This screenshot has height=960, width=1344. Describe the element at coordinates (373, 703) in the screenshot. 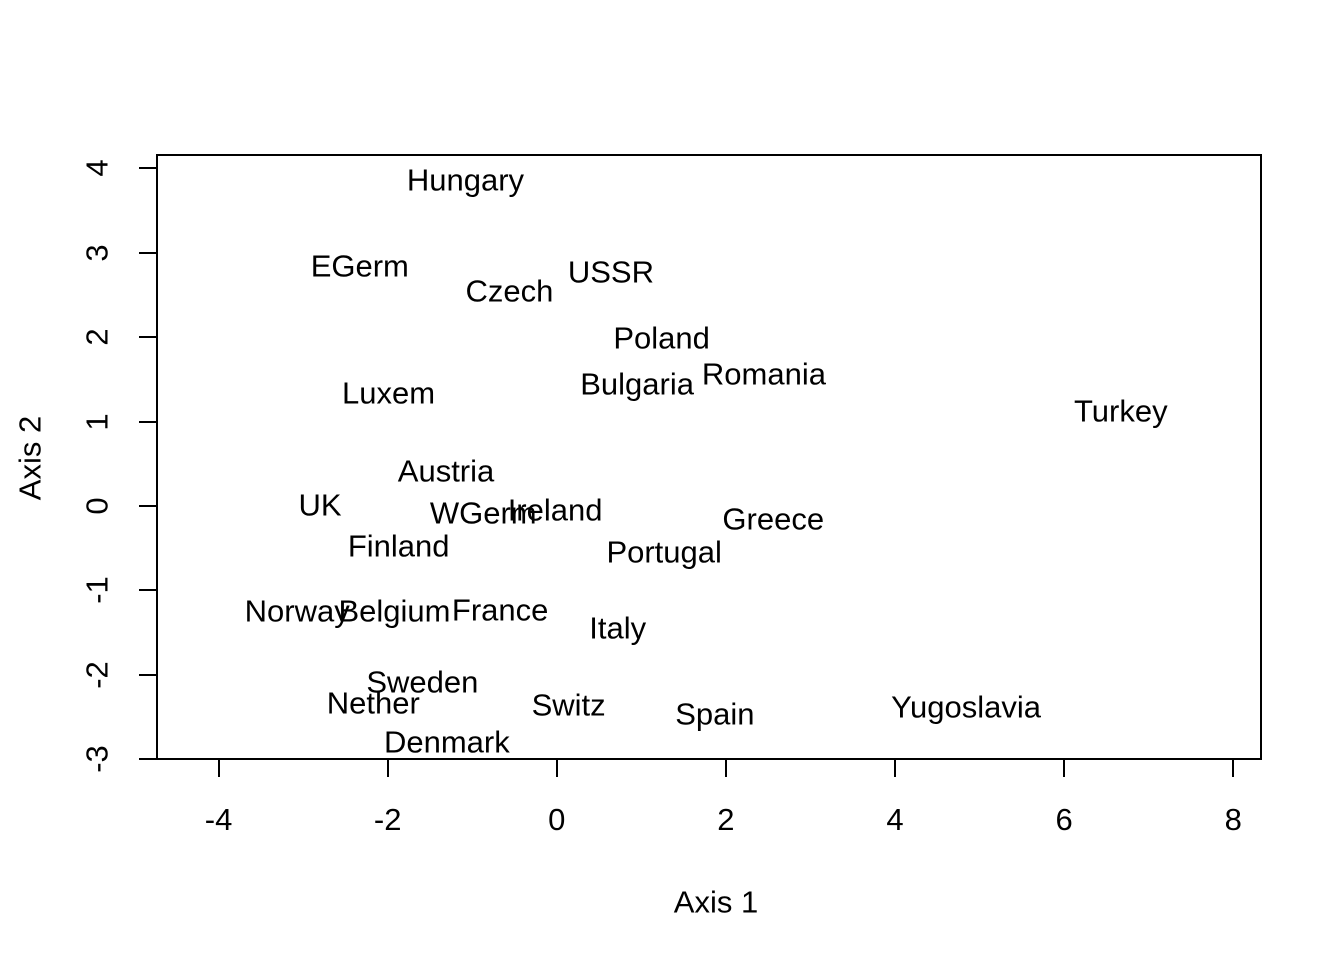

I see `country-label: Nether` at that location.